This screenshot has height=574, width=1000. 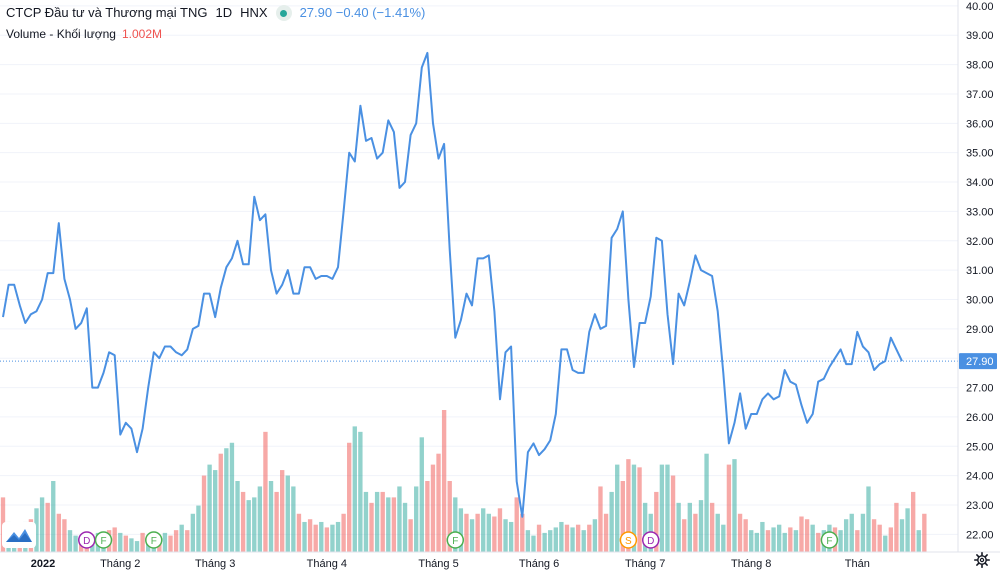 What do you see at coordinates (224, 12) in the screenshot?
I see `interval-label: 1D` at bounding box center [224, 12].